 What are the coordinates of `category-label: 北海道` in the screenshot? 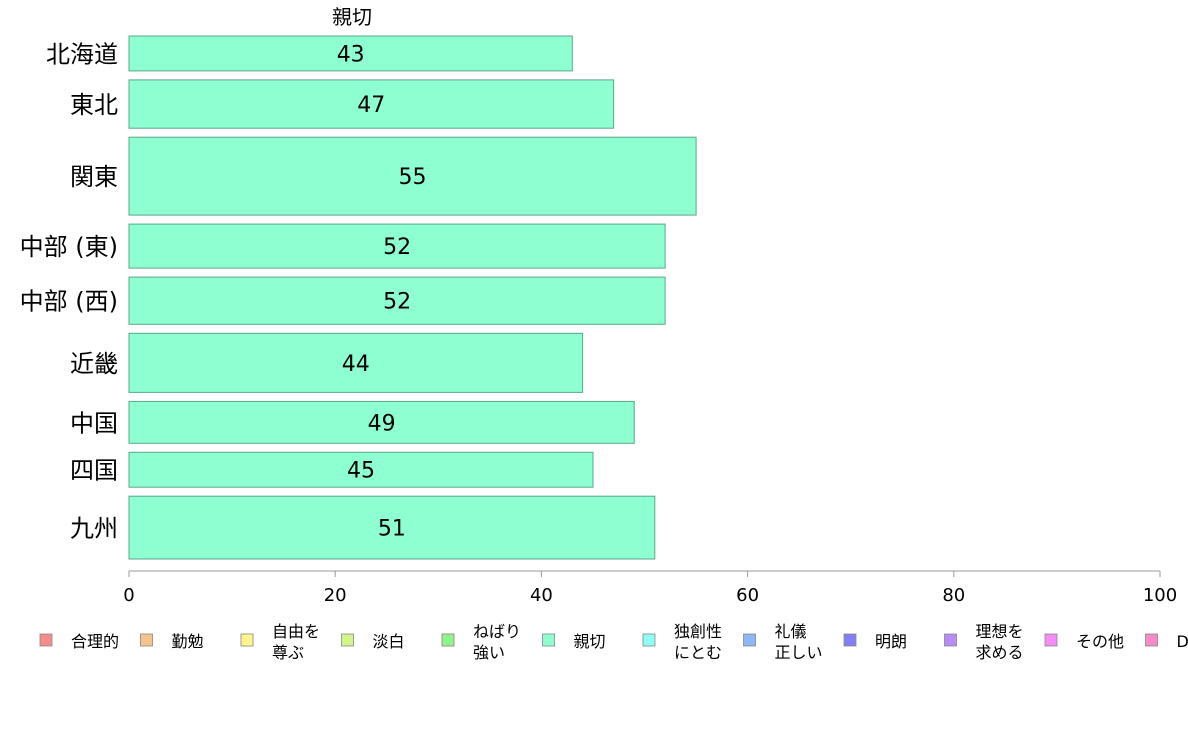 It's located at (82, 54).